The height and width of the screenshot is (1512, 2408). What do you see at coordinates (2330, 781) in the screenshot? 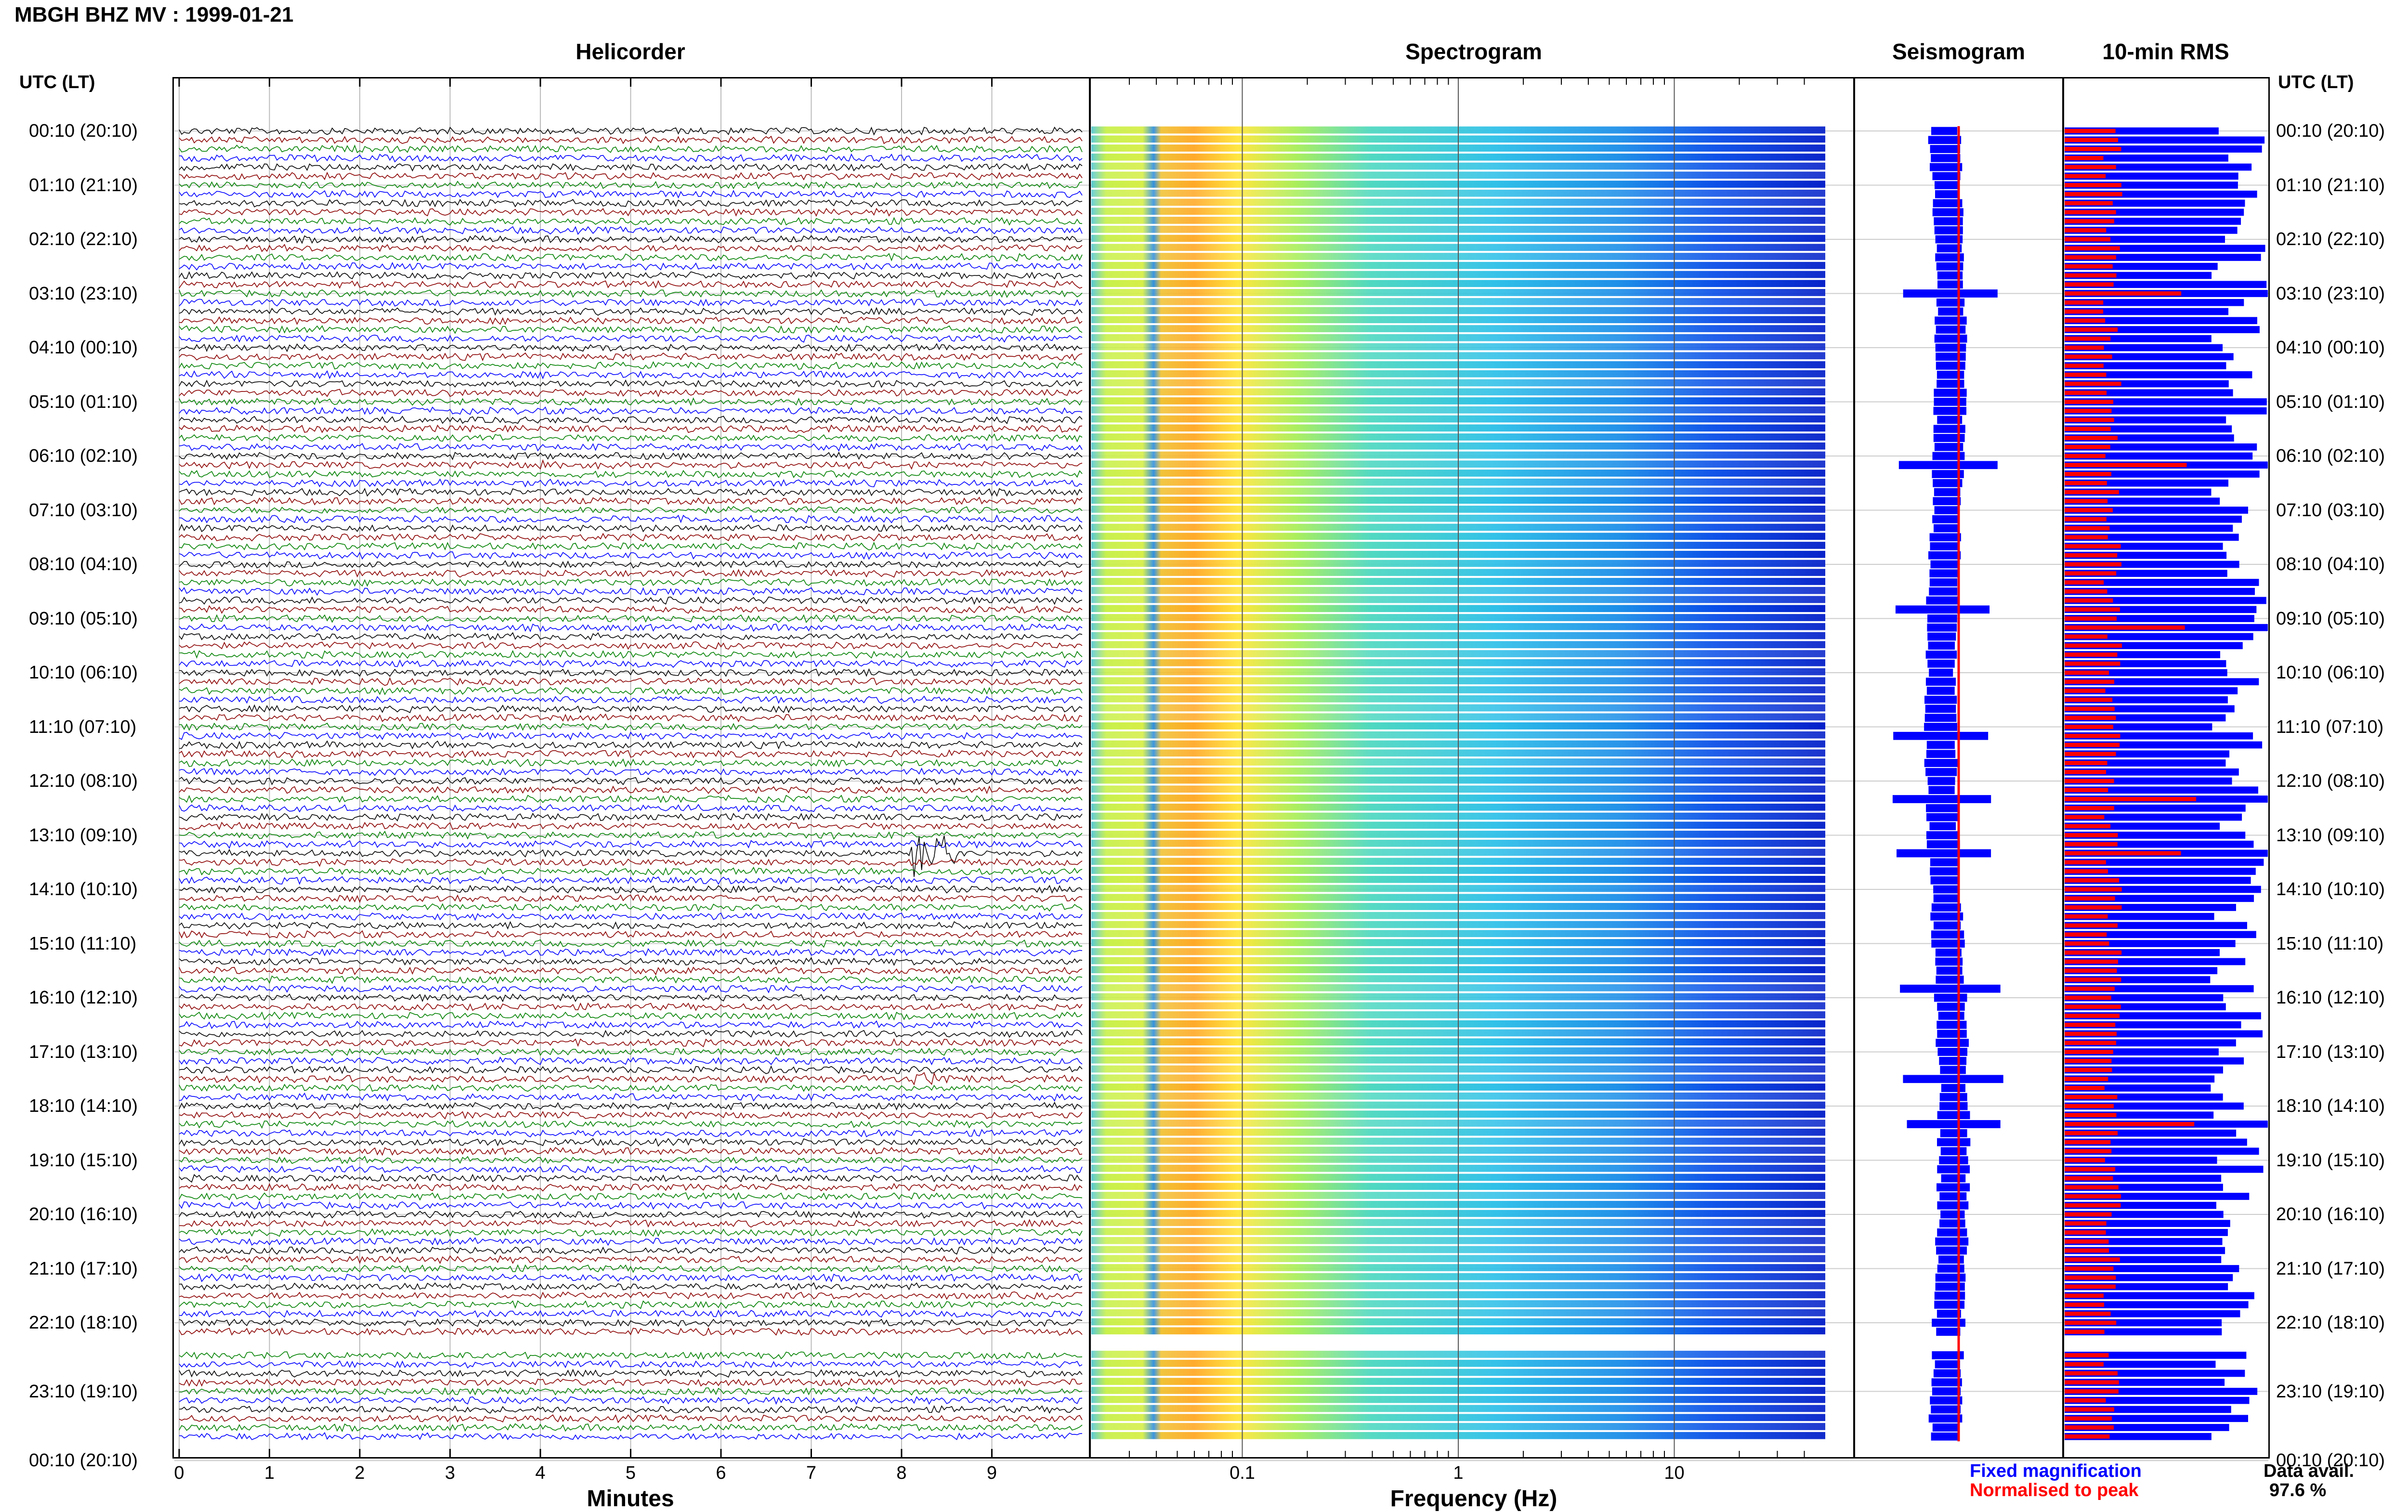
I see `row-label-right: 12:10 (08:10)` at bounding box center [2330, 781].